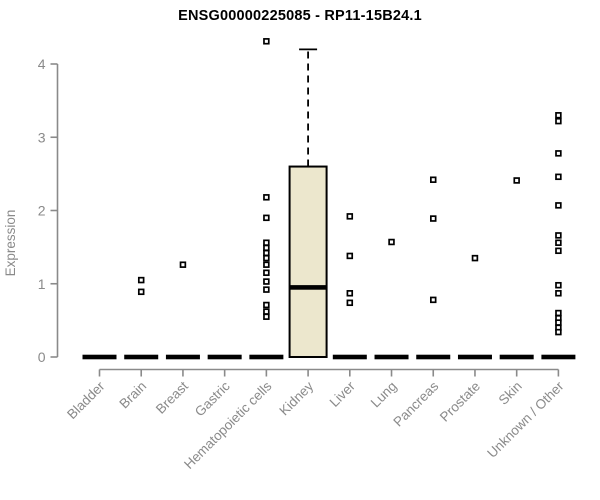 The height and width of the screenshot is (500, 600). I want to click on x-tick-label: Liver, so click(343, 394).